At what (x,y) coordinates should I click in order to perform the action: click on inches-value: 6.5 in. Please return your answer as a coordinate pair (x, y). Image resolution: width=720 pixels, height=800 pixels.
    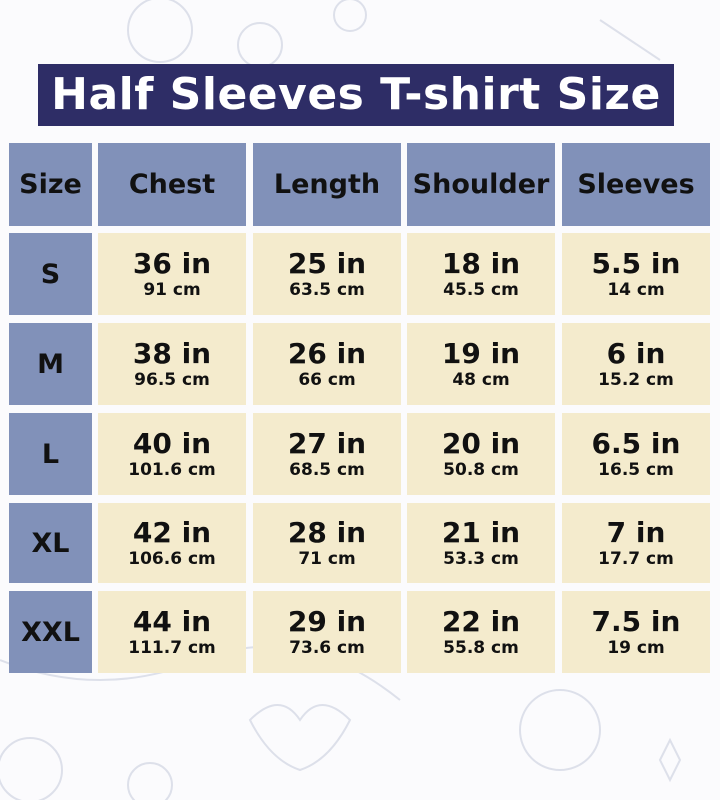
    Looking at the image, I should click on (636, 443).